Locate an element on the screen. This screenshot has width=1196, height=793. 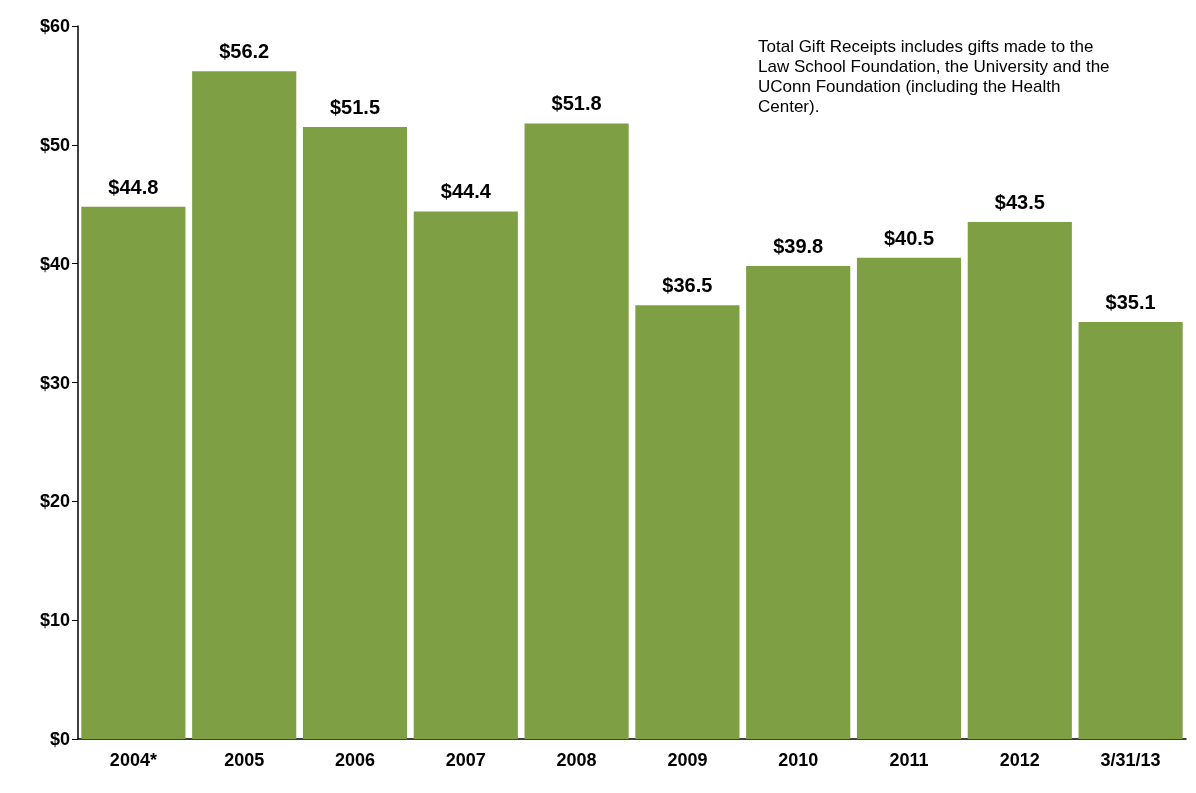
y-tick-label: $60 is located at coordinates (54, 26).